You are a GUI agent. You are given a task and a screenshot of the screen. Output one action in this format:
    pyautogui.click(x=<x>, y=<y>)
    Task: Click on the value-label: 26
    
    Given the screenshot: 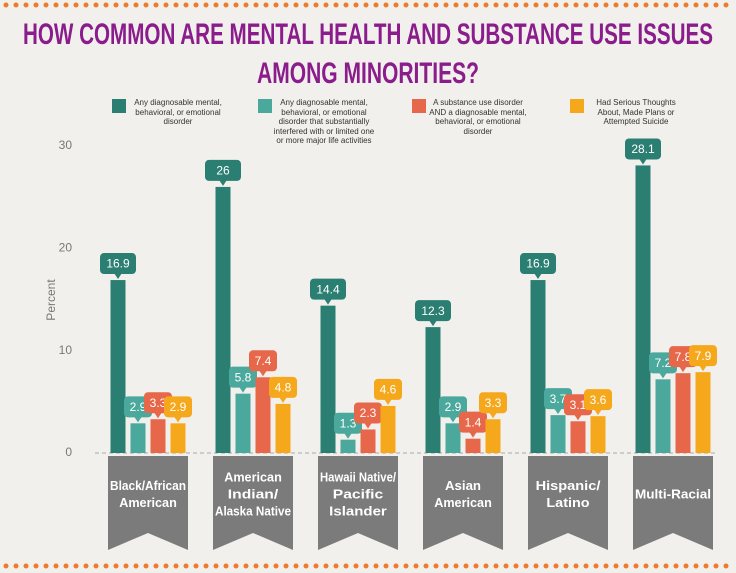 What is the action you would take?
    pyautogui.click(x=223, y=171)
    